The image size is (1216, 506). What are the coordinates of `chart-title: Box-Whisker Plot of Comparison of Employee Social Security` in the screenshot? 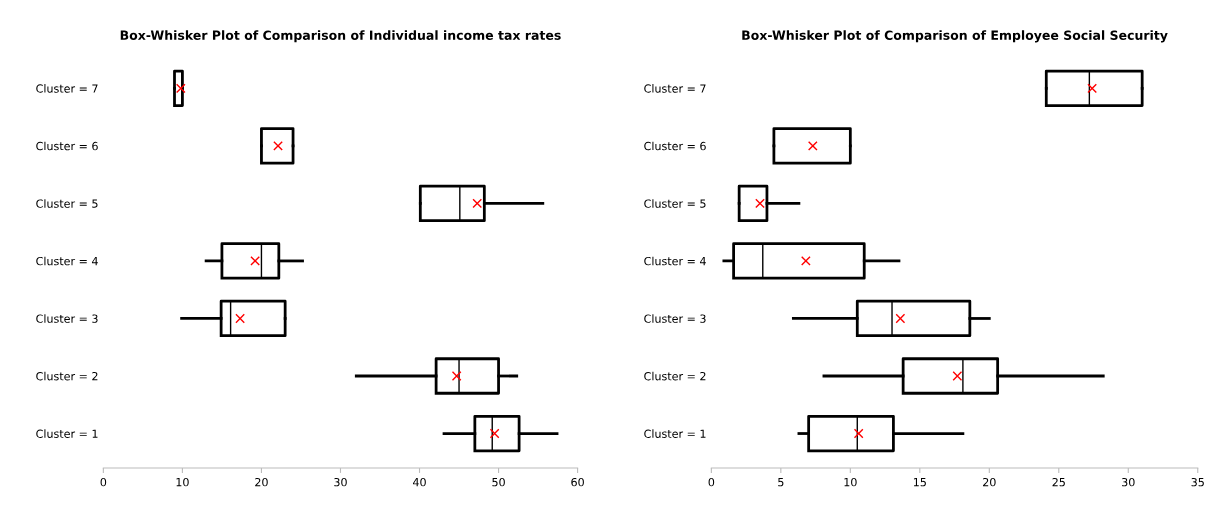 It's located at (955, 36).